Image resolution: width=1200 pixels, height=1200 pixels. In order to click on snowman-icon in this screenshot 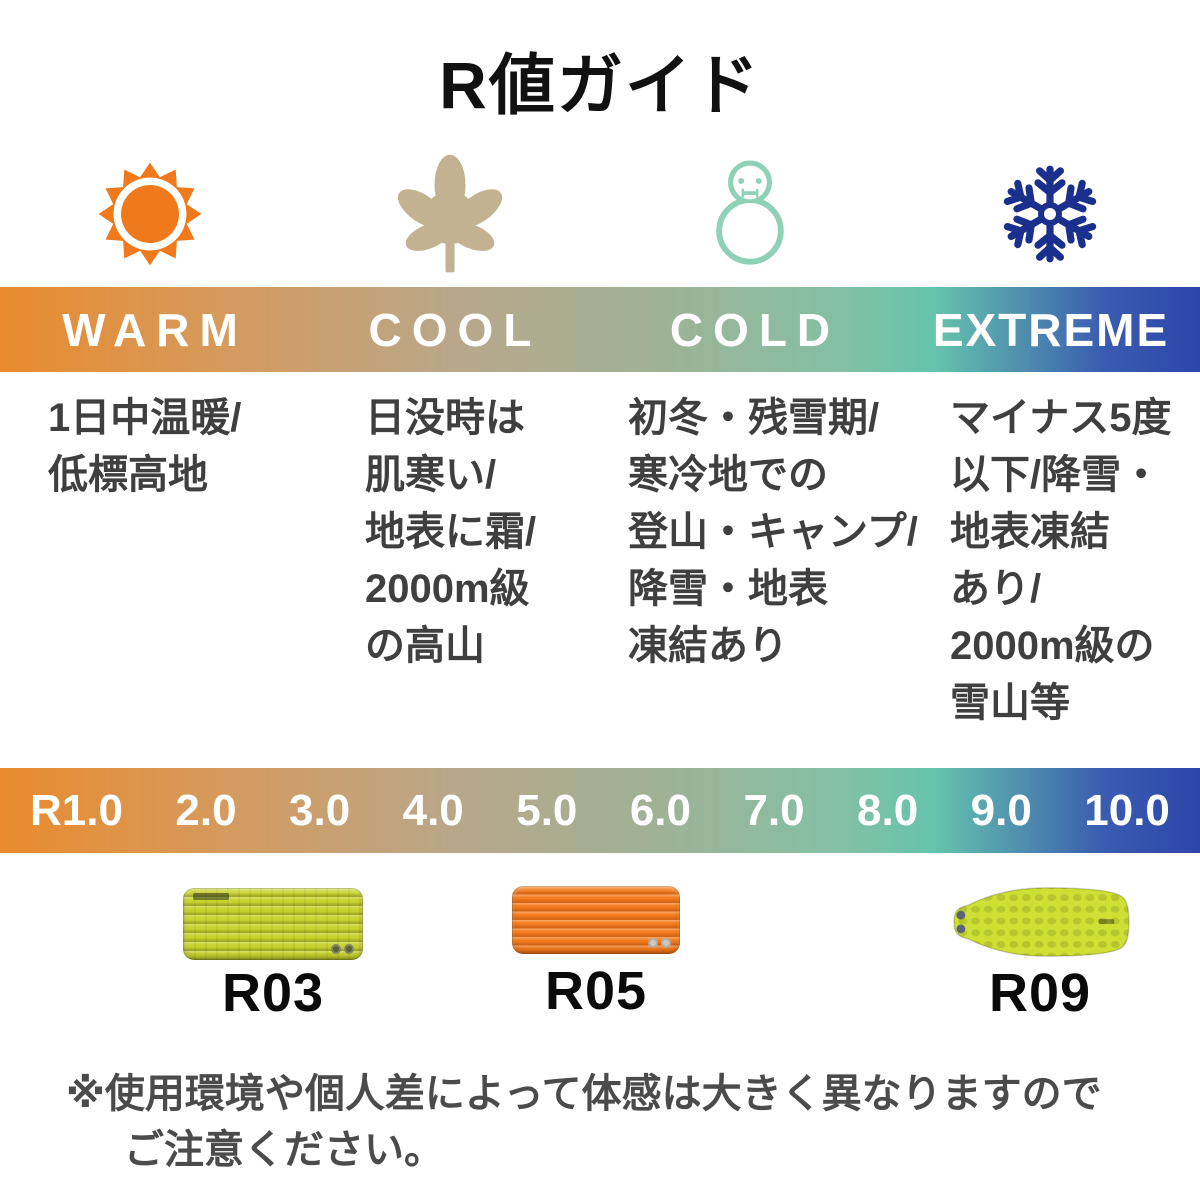, I will do `click(750, 214)`.